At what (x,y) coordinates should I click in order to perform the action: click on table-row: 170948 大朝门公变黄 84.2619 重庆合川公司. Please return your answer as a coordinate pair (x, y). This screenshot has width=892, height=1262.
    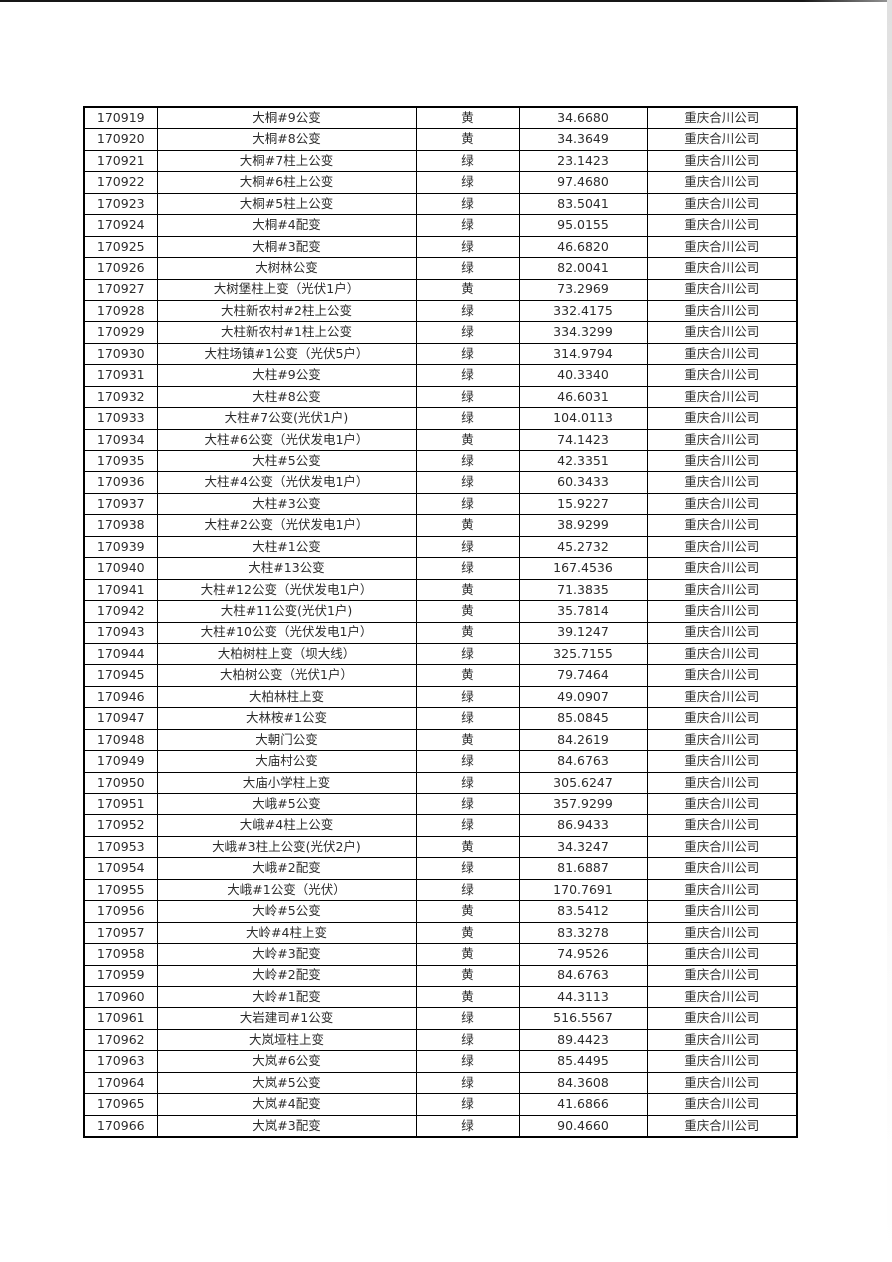
    Looking at the image, I should click on (440, 740).